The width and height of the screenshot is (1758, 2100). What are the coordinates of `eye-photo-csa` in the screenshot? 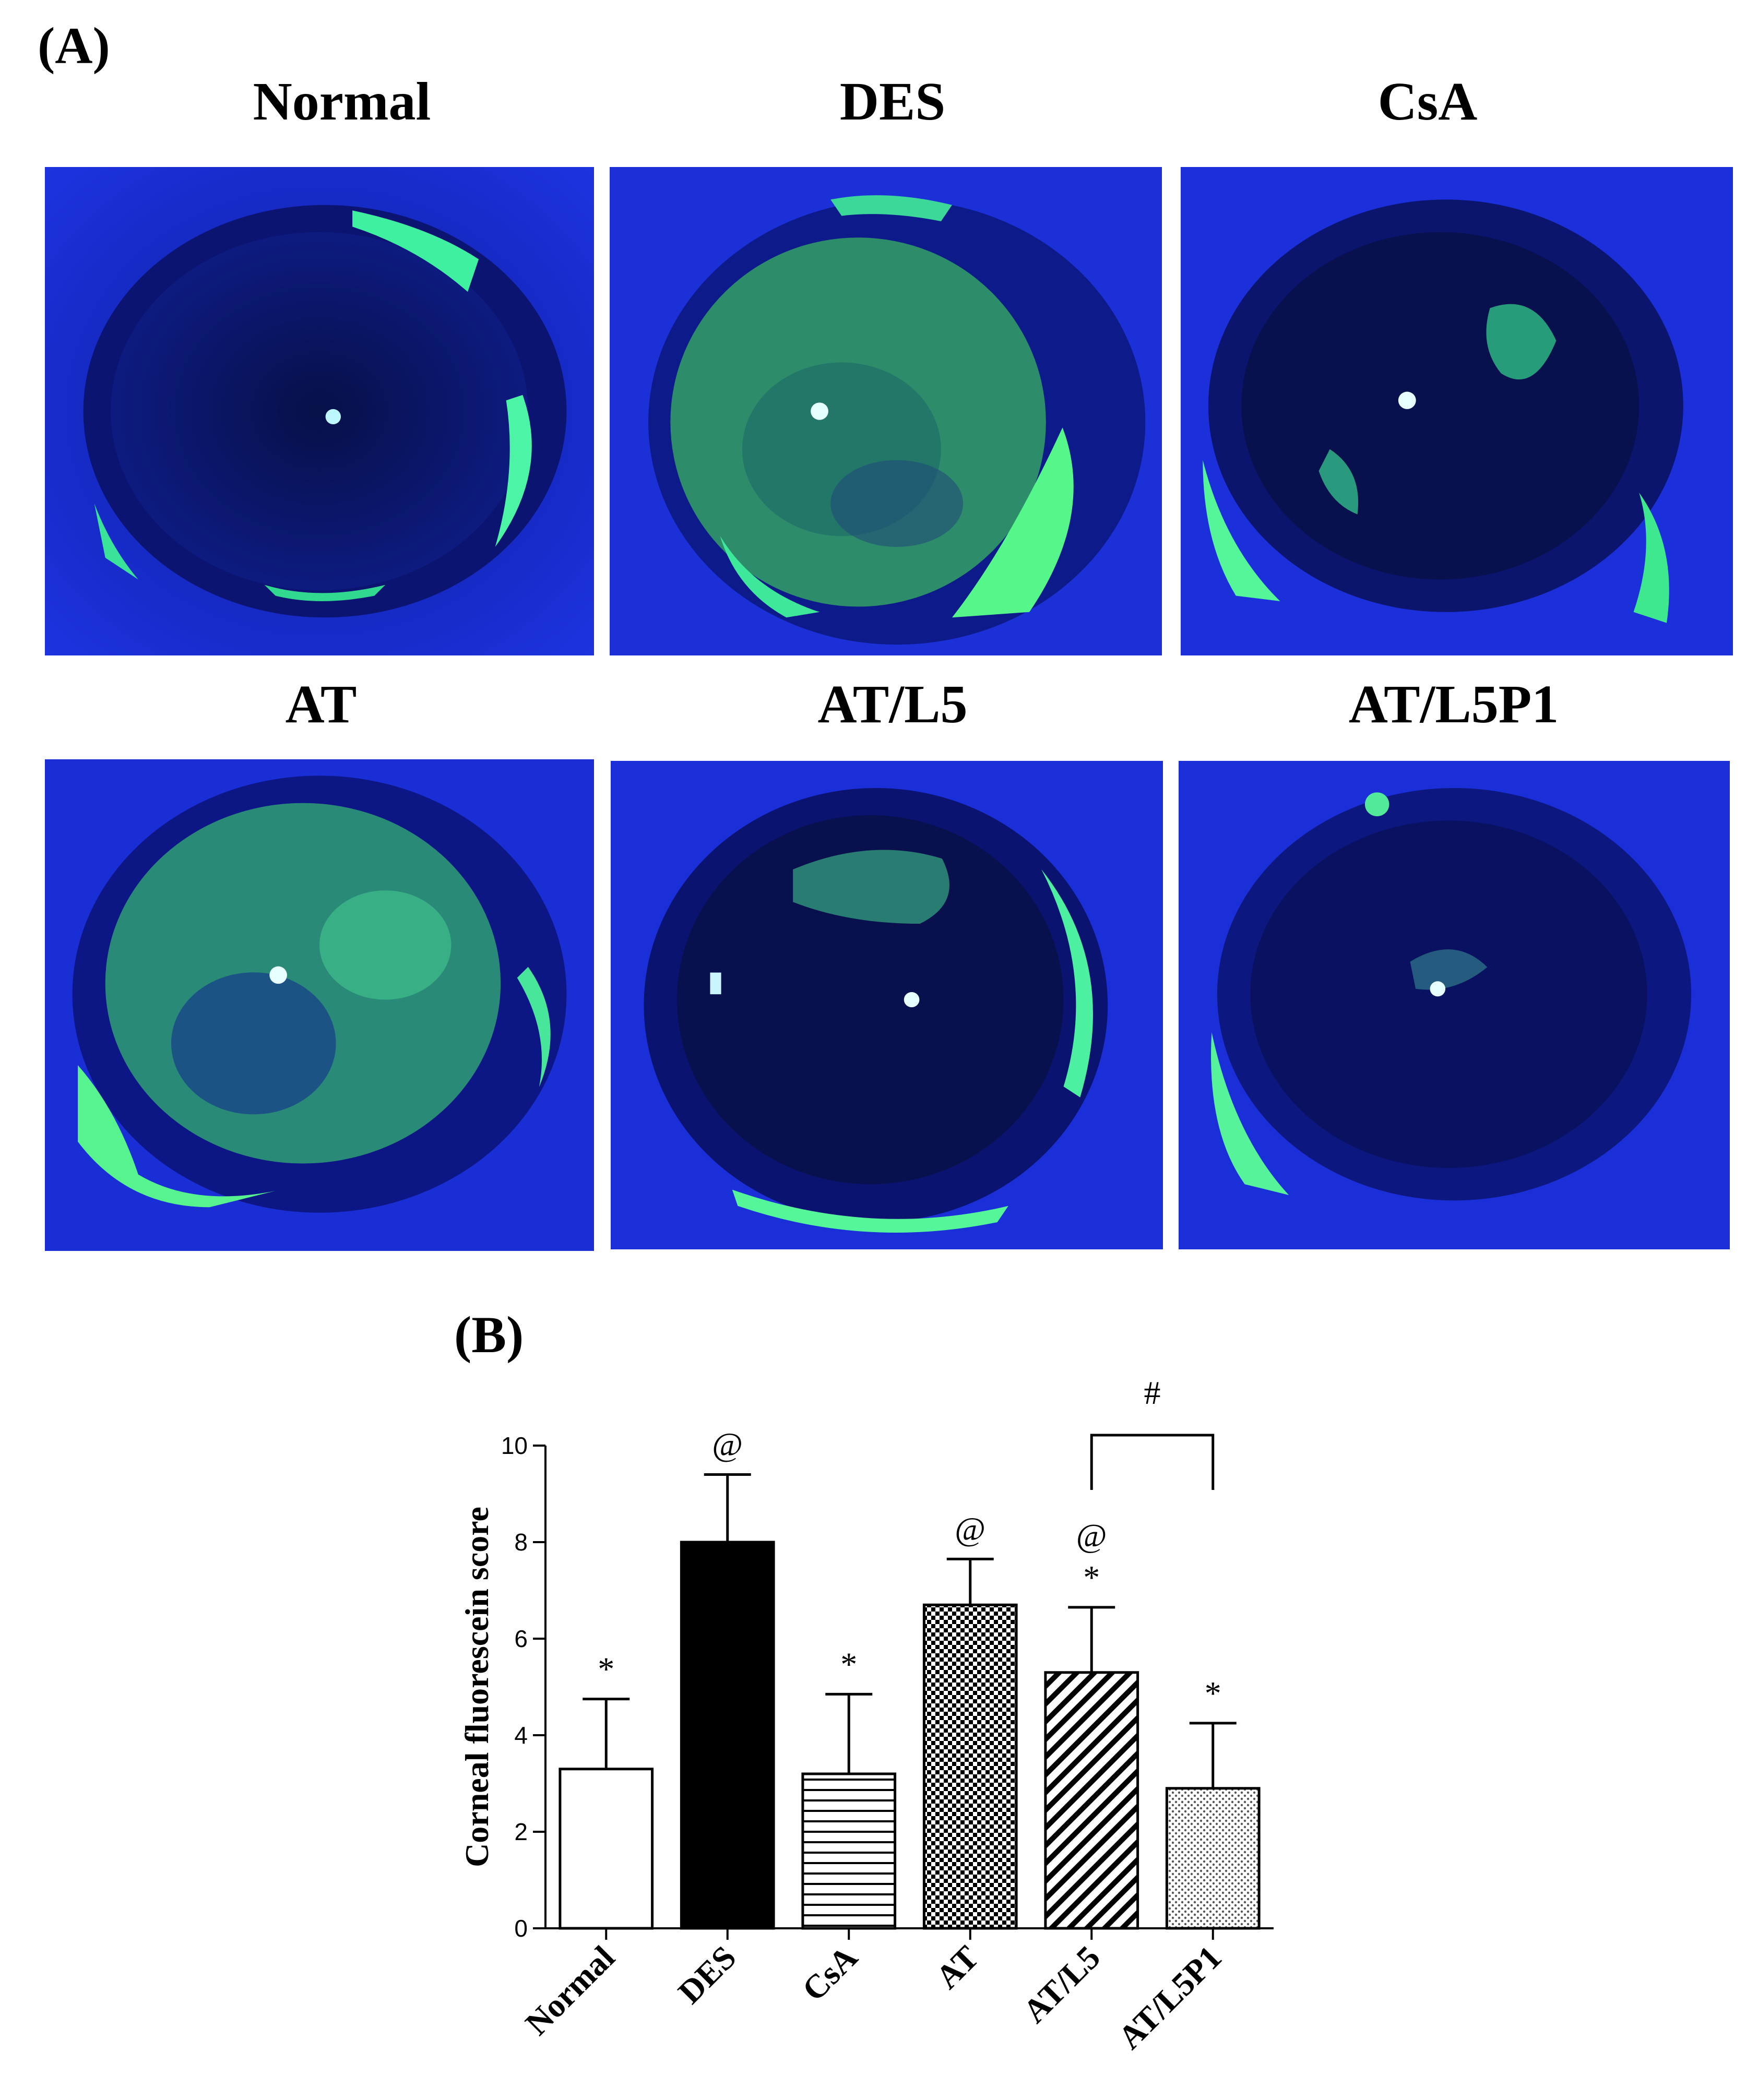 It's located at (1457, 411).